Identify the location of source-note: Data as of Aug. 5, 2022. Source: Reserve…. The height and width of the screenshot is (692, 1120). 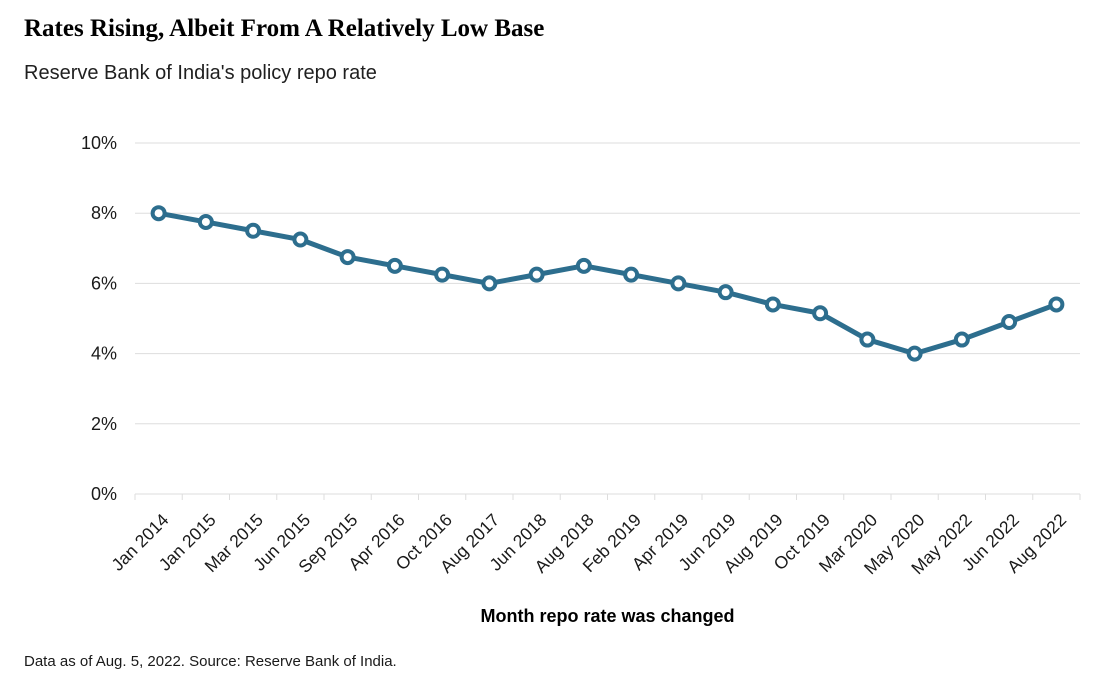
(210, 661).